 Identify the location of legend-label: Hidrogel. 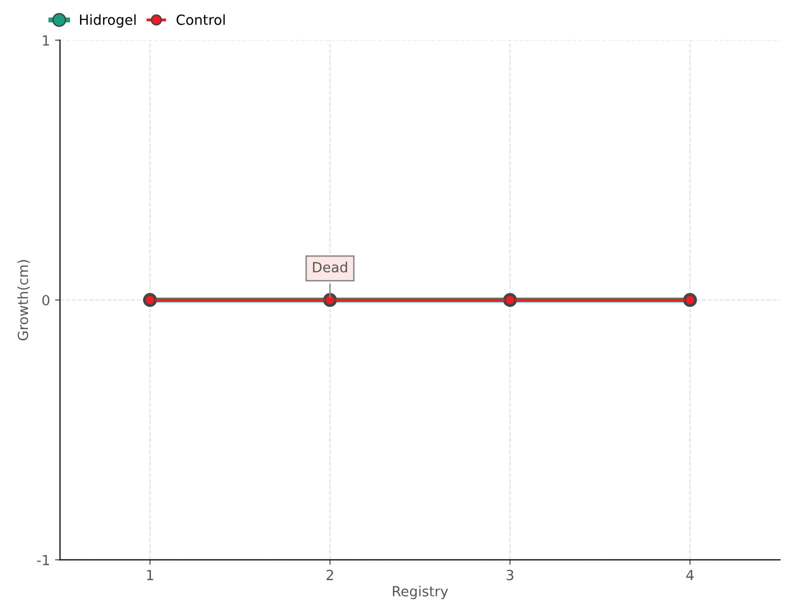
(108, 21).